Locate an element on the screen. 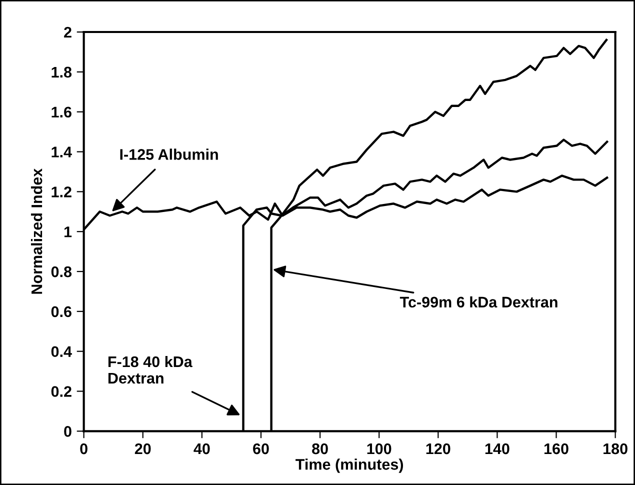  annotation: Tc-99m 6 kDa Dextran is located at coordinates (479, 302).